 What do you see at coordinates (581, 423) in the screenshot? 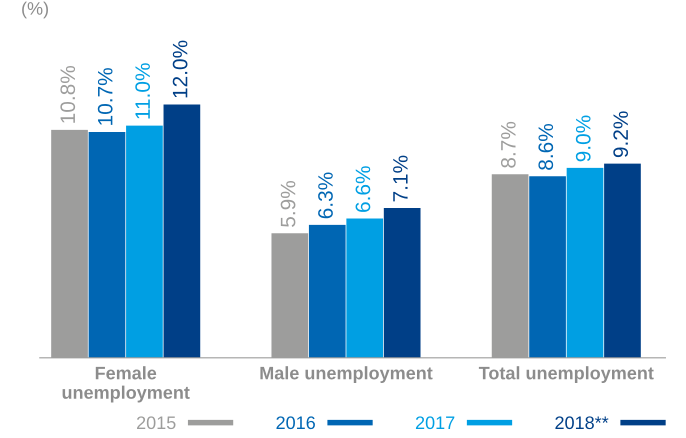
I see `legend-label: 2018**` at bounding box center [581, 423].